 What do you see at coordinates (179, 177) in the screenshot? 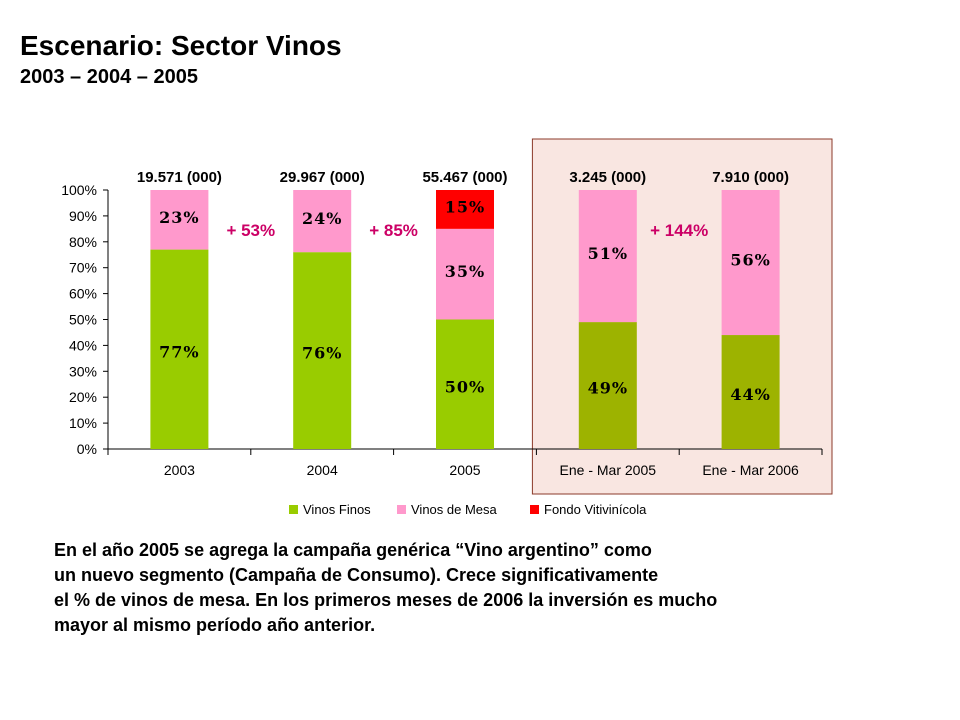
I see `total-label: 19.571 (000)` at bounding box center [179, 177].